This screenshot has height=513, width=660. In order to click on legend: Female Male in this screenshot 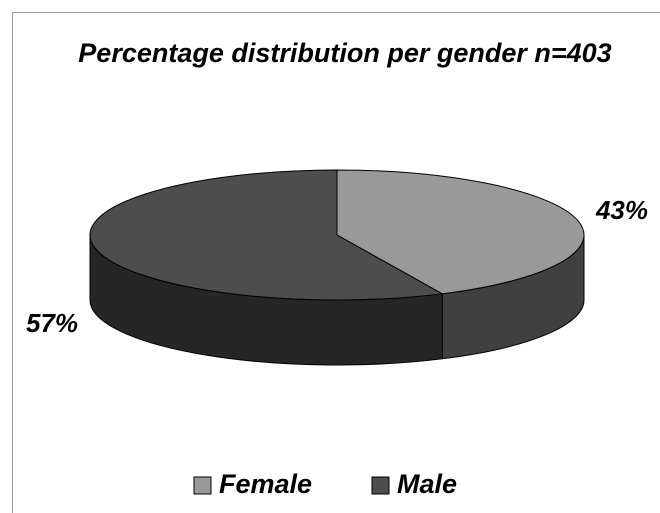, I will do `click(325, 484)`.